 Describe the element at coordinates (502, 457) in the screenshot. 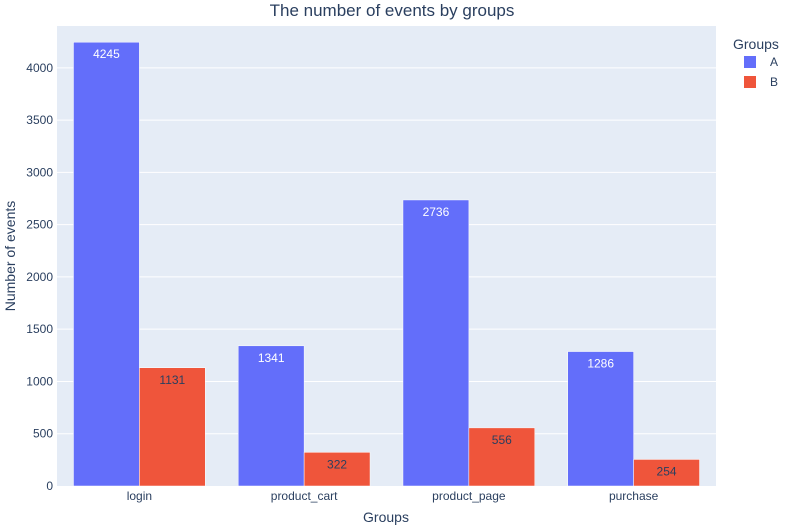

I see `bar-B-product_page` at that location.